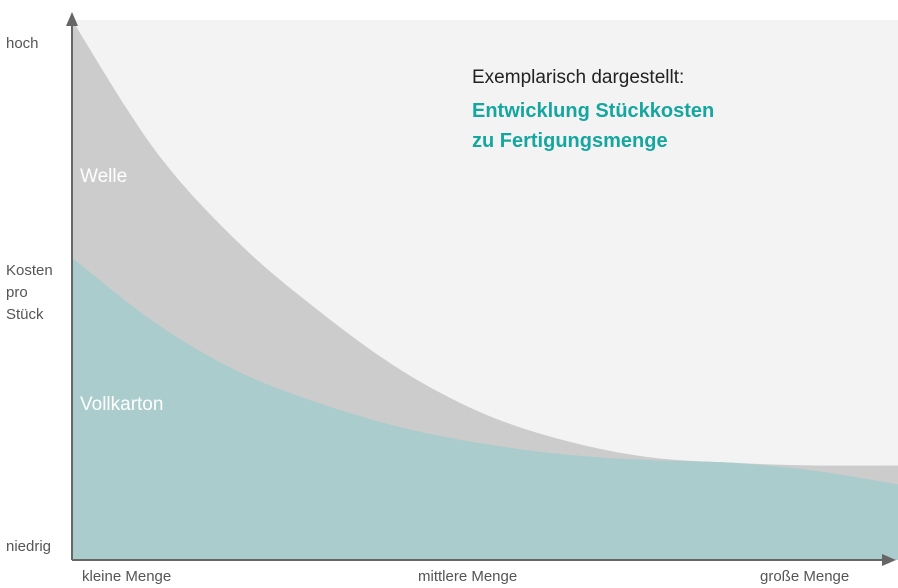 This screenshot has height=588, width=898. Describe the element at coordinates (22, 43) in the screenshot. I see `y-axis-label-high: hoch` at that location.